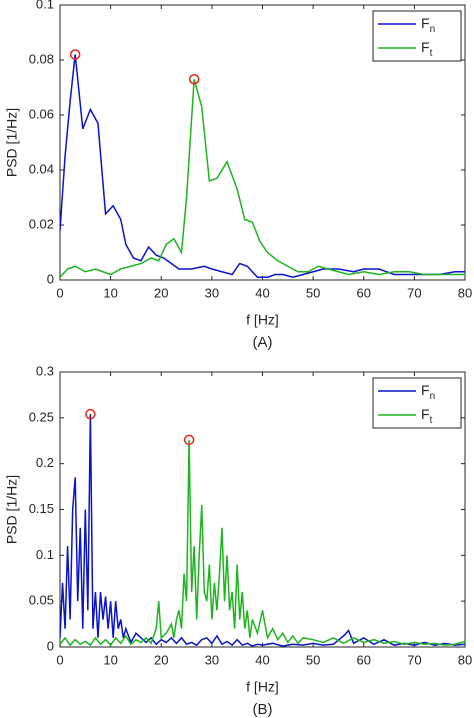 This screenshot has width=474, height=718. Describe the element at coordinates (41, 508) in the screenshot. I see `y-tick-label: 0.15` at that location.